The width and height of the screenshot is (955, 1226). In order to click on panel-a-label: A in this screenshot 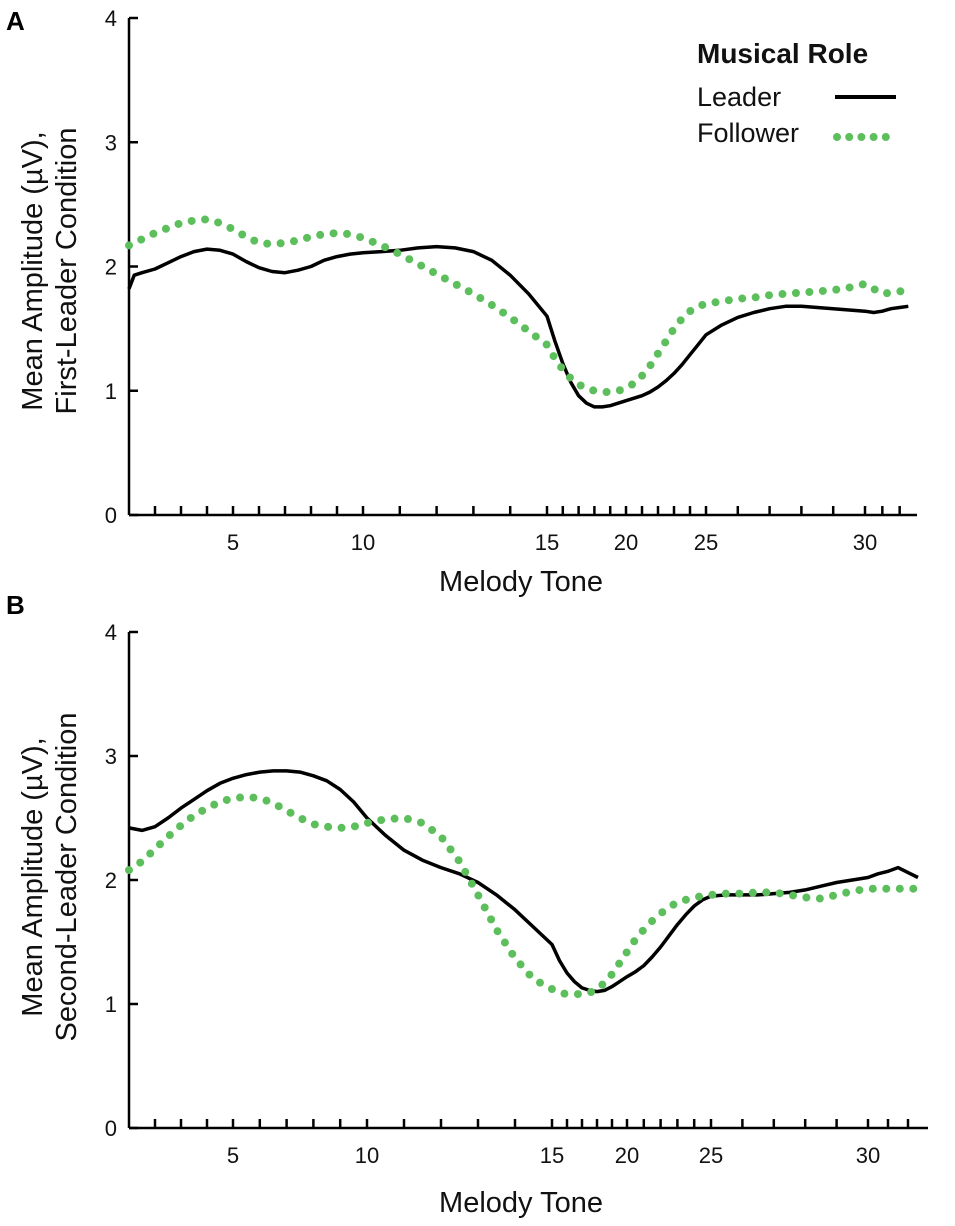, I will do `click(15, 21)`.